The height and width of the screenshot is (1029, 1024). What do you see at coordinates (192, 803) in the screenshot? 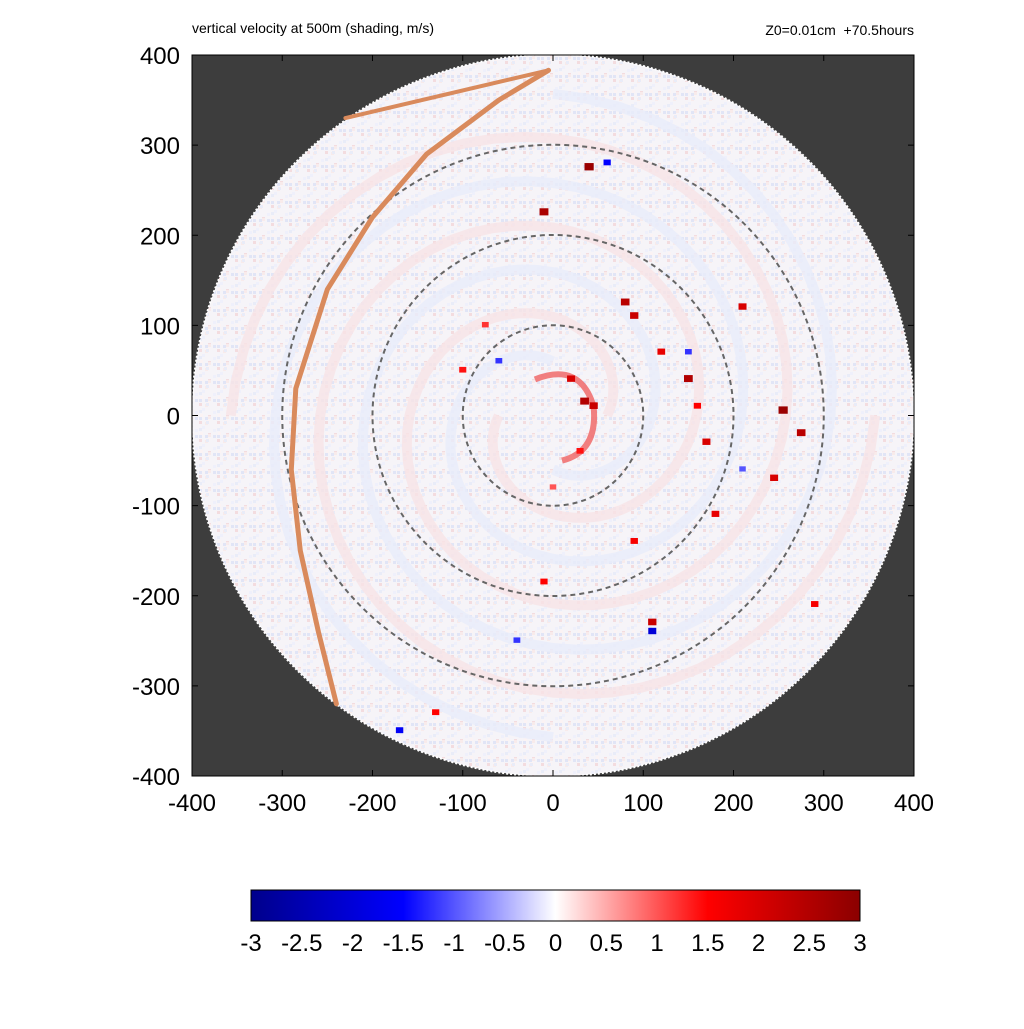
I see `x-tick-label: -400` at bounding box center [192, 803].